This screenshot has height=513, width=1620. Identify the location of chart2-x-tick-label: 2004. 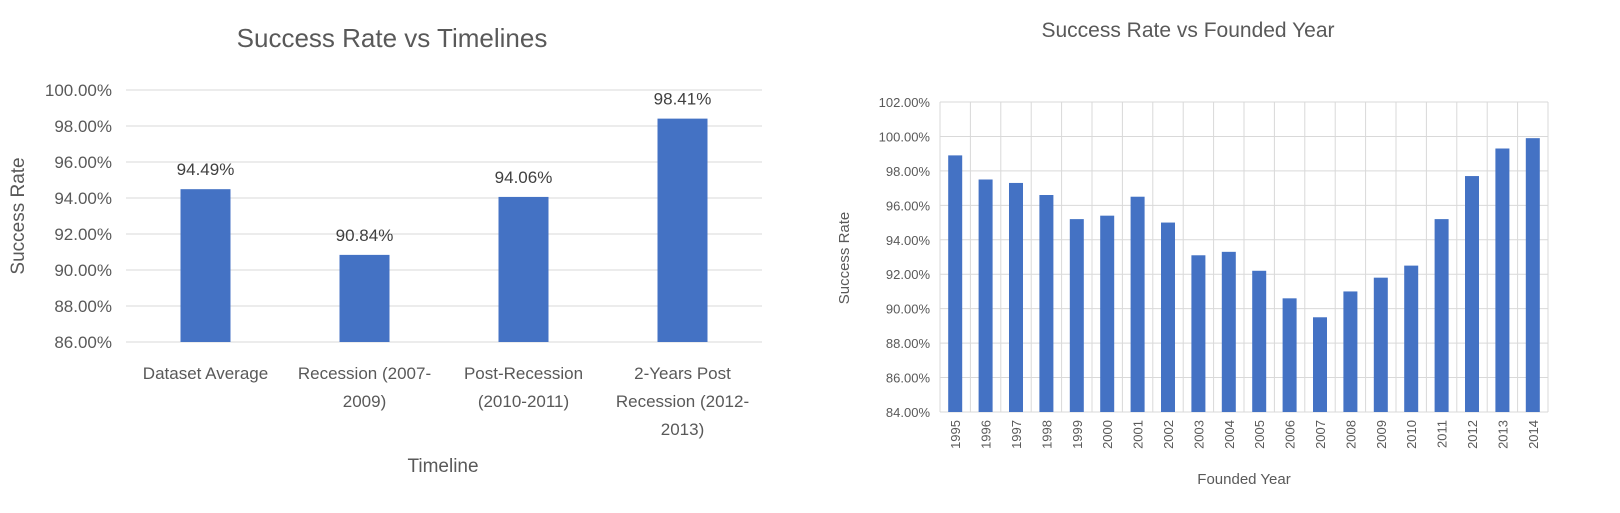
(1229, 434).